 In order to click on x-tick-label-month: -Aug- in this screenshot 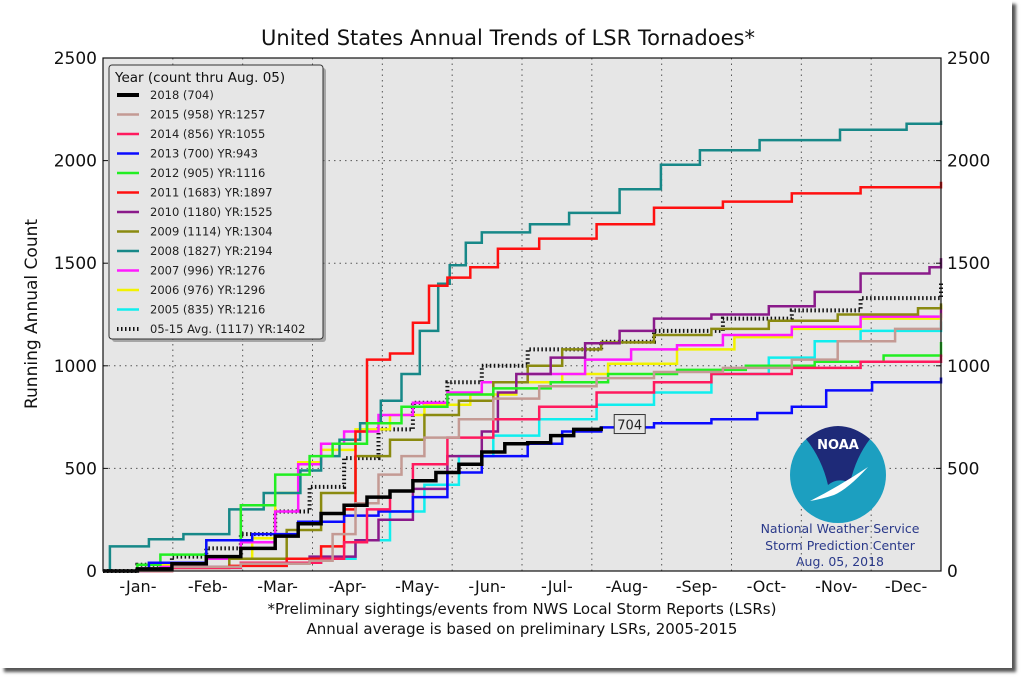, I will do `click(627, 586)`.